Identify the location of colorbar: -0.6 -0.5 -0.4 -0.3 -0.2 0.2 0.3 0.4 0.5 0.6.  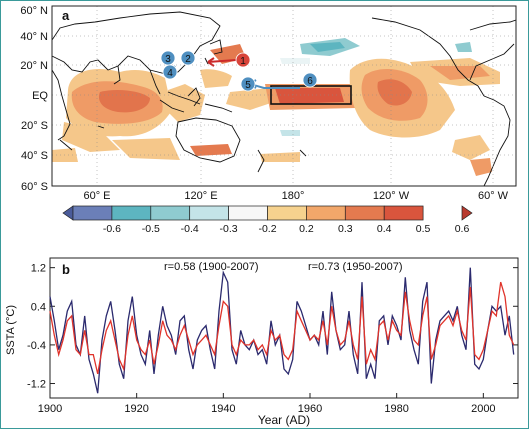
(267, 220).